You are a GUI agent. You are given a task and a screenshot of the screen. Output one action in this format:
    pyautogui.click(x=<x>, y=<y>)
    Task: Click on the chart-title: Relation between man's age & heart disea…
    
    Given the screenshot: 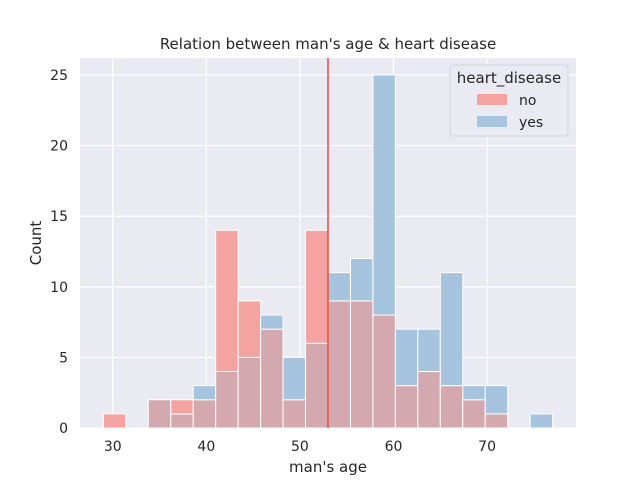 What is the action you would take?
    pyautogui.click(x=328, y=44)
    